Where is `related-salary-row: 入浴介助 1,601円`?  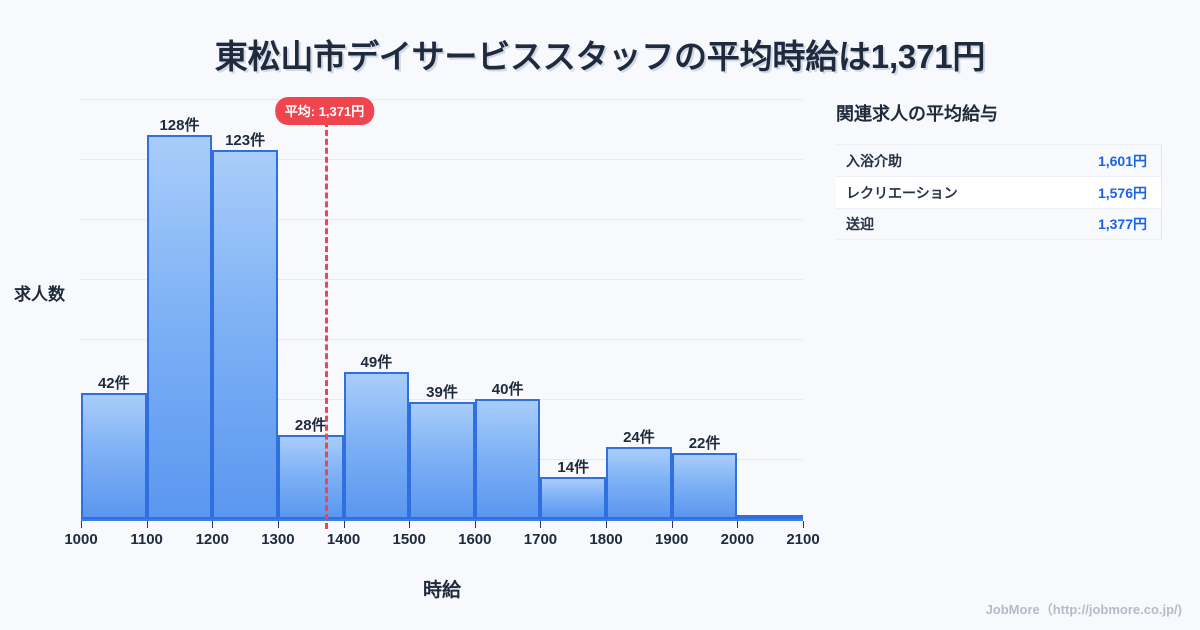
related-salary-row: 入浴介助 1,601円 is located at coordinates (998, 160).